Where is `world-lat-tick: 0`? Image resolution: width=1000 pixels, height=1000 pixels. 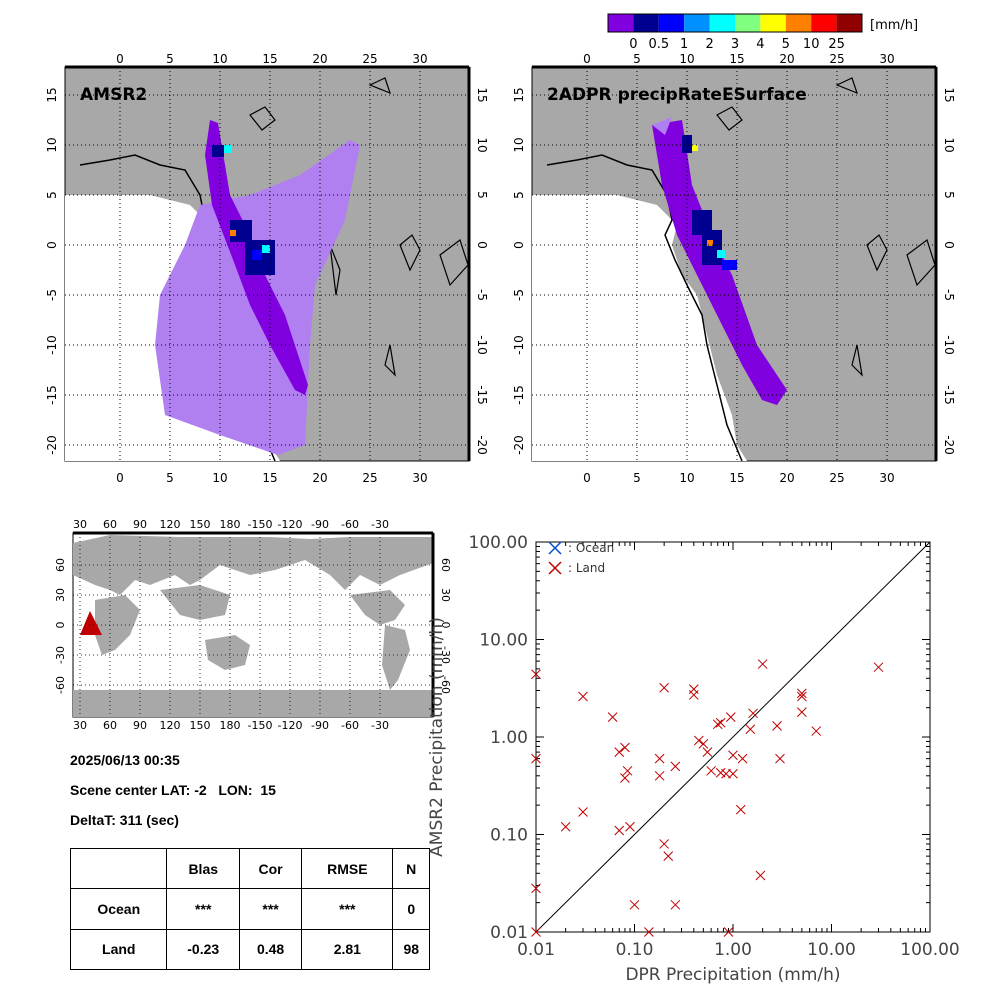 world-lat-tick: 0 is located at coordinates (445, 625).